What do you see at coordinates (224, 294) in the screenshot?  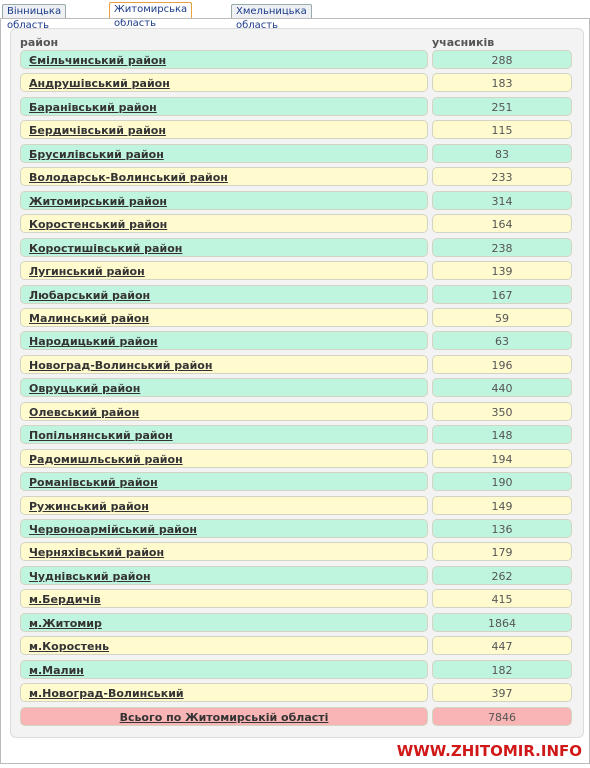 I see `district-link: Любарський район` at bounding box center [224, 294].